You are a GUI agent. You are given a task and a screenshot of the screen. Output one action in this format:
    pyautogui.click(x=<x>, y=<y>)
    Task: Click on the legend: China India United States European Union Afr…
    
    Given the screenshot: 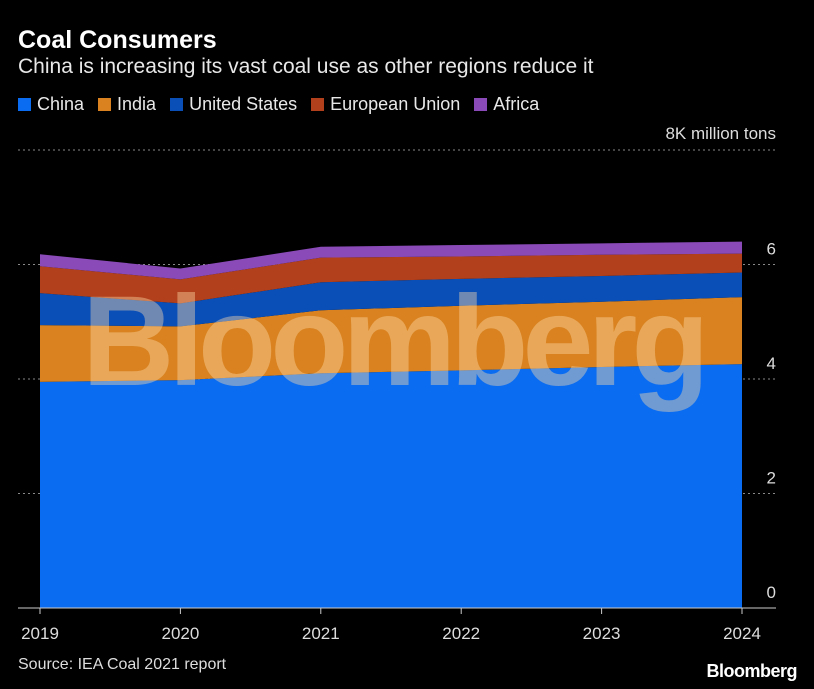 What is the action you would take?
    pyautogui.click(x=278, y=104)
    